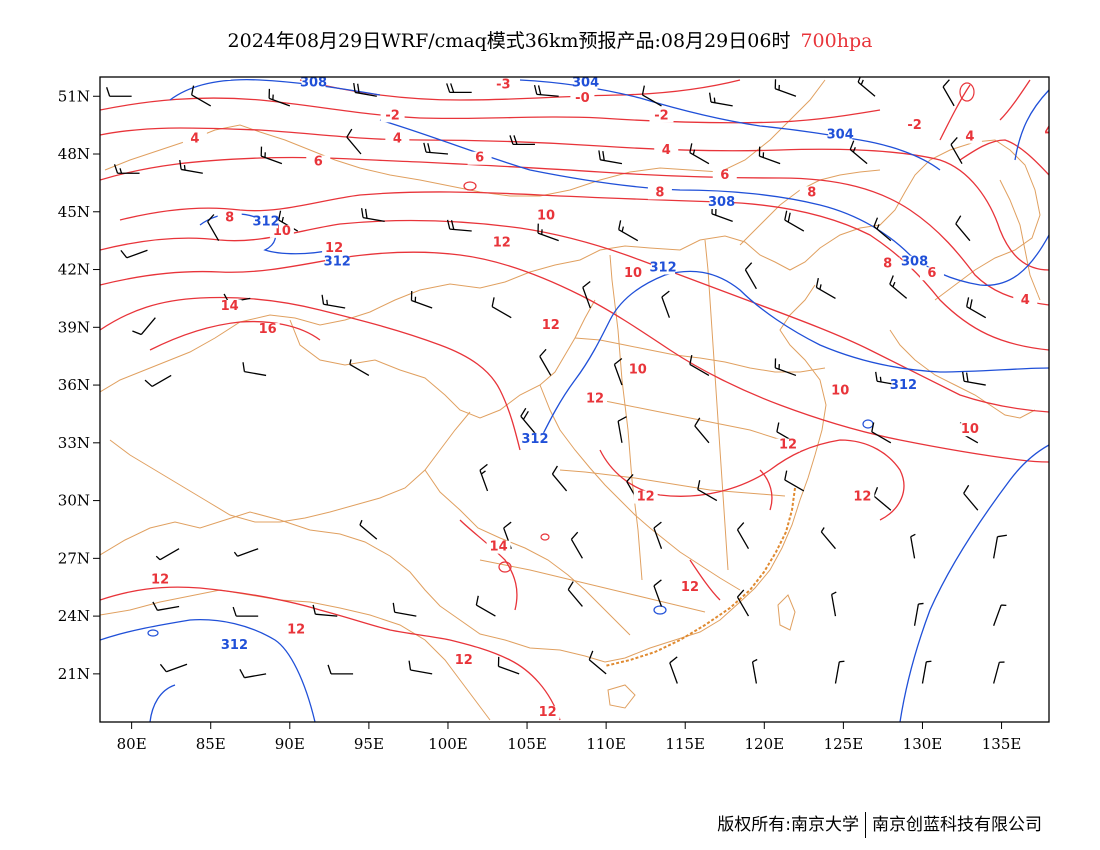  I want to click on taiwan, so click(786, 612).